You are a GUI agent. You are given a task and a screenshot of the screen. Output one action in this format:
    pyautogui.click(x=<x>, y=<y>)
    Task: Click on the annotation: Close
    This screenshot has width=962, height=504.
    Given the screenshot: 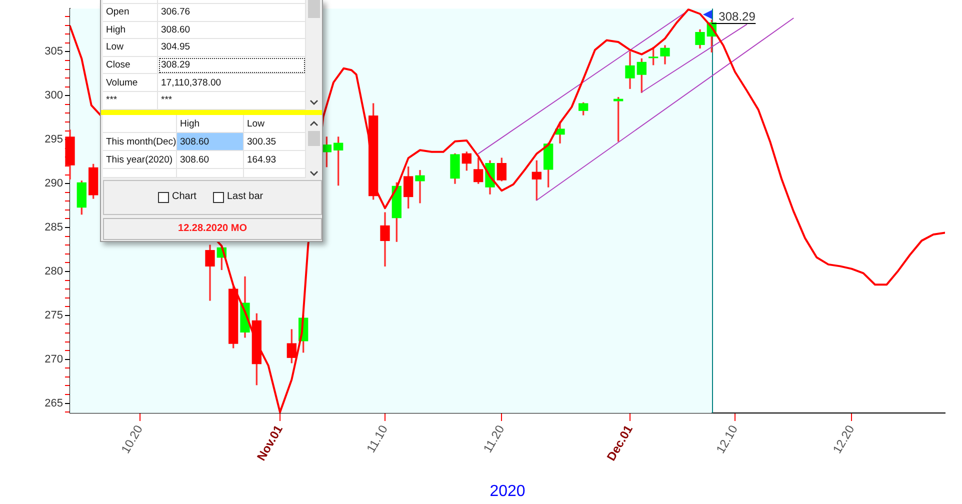 What is the action you would take?
    pyautogui.click(x=118, y=65)
    